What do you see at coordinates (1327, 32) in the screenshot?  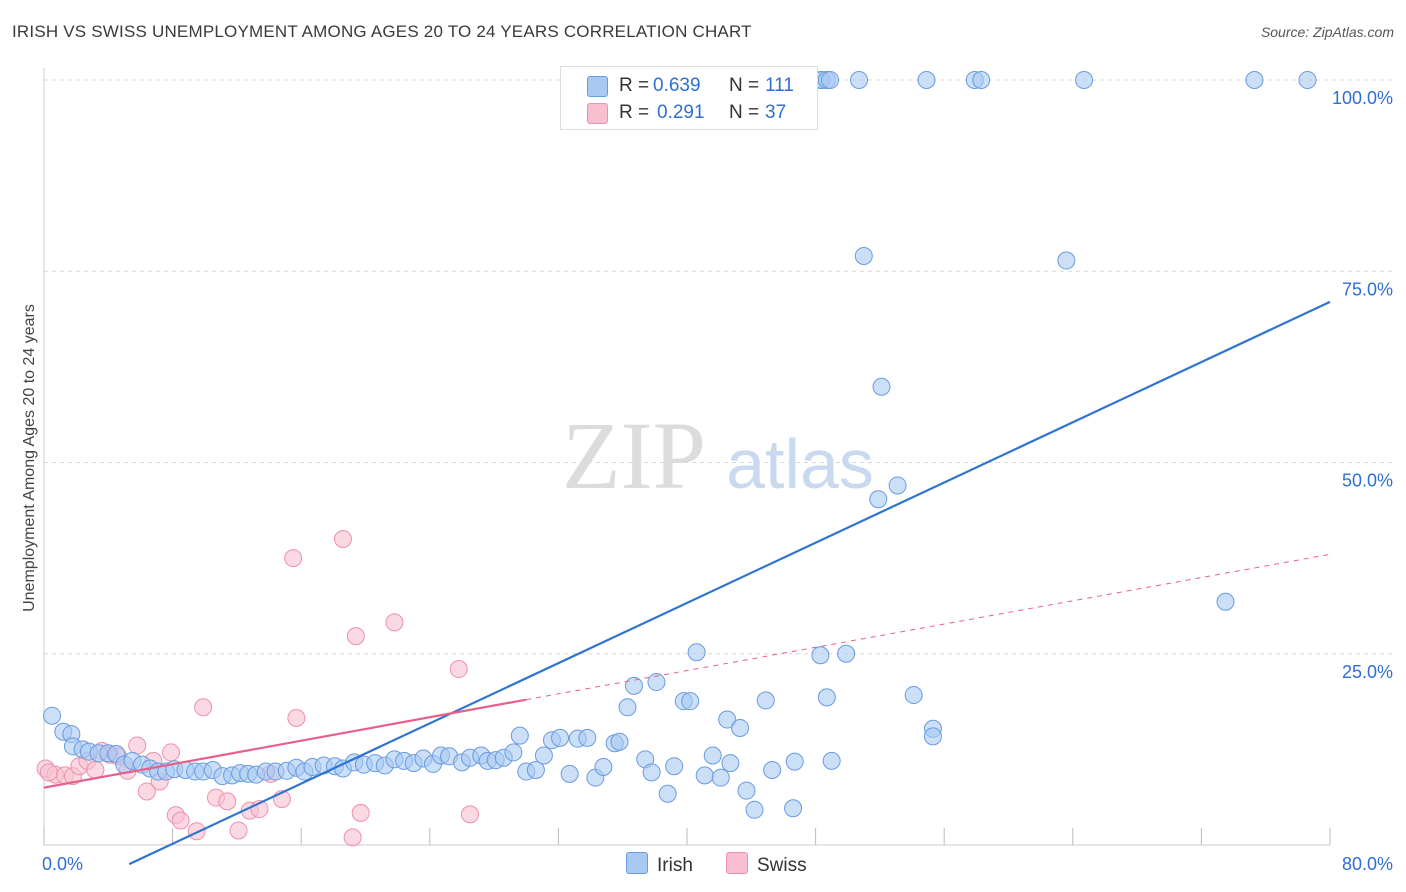 I see `source-credit: Source: ZipAtlas.com` at bounding box center [1327, 32].